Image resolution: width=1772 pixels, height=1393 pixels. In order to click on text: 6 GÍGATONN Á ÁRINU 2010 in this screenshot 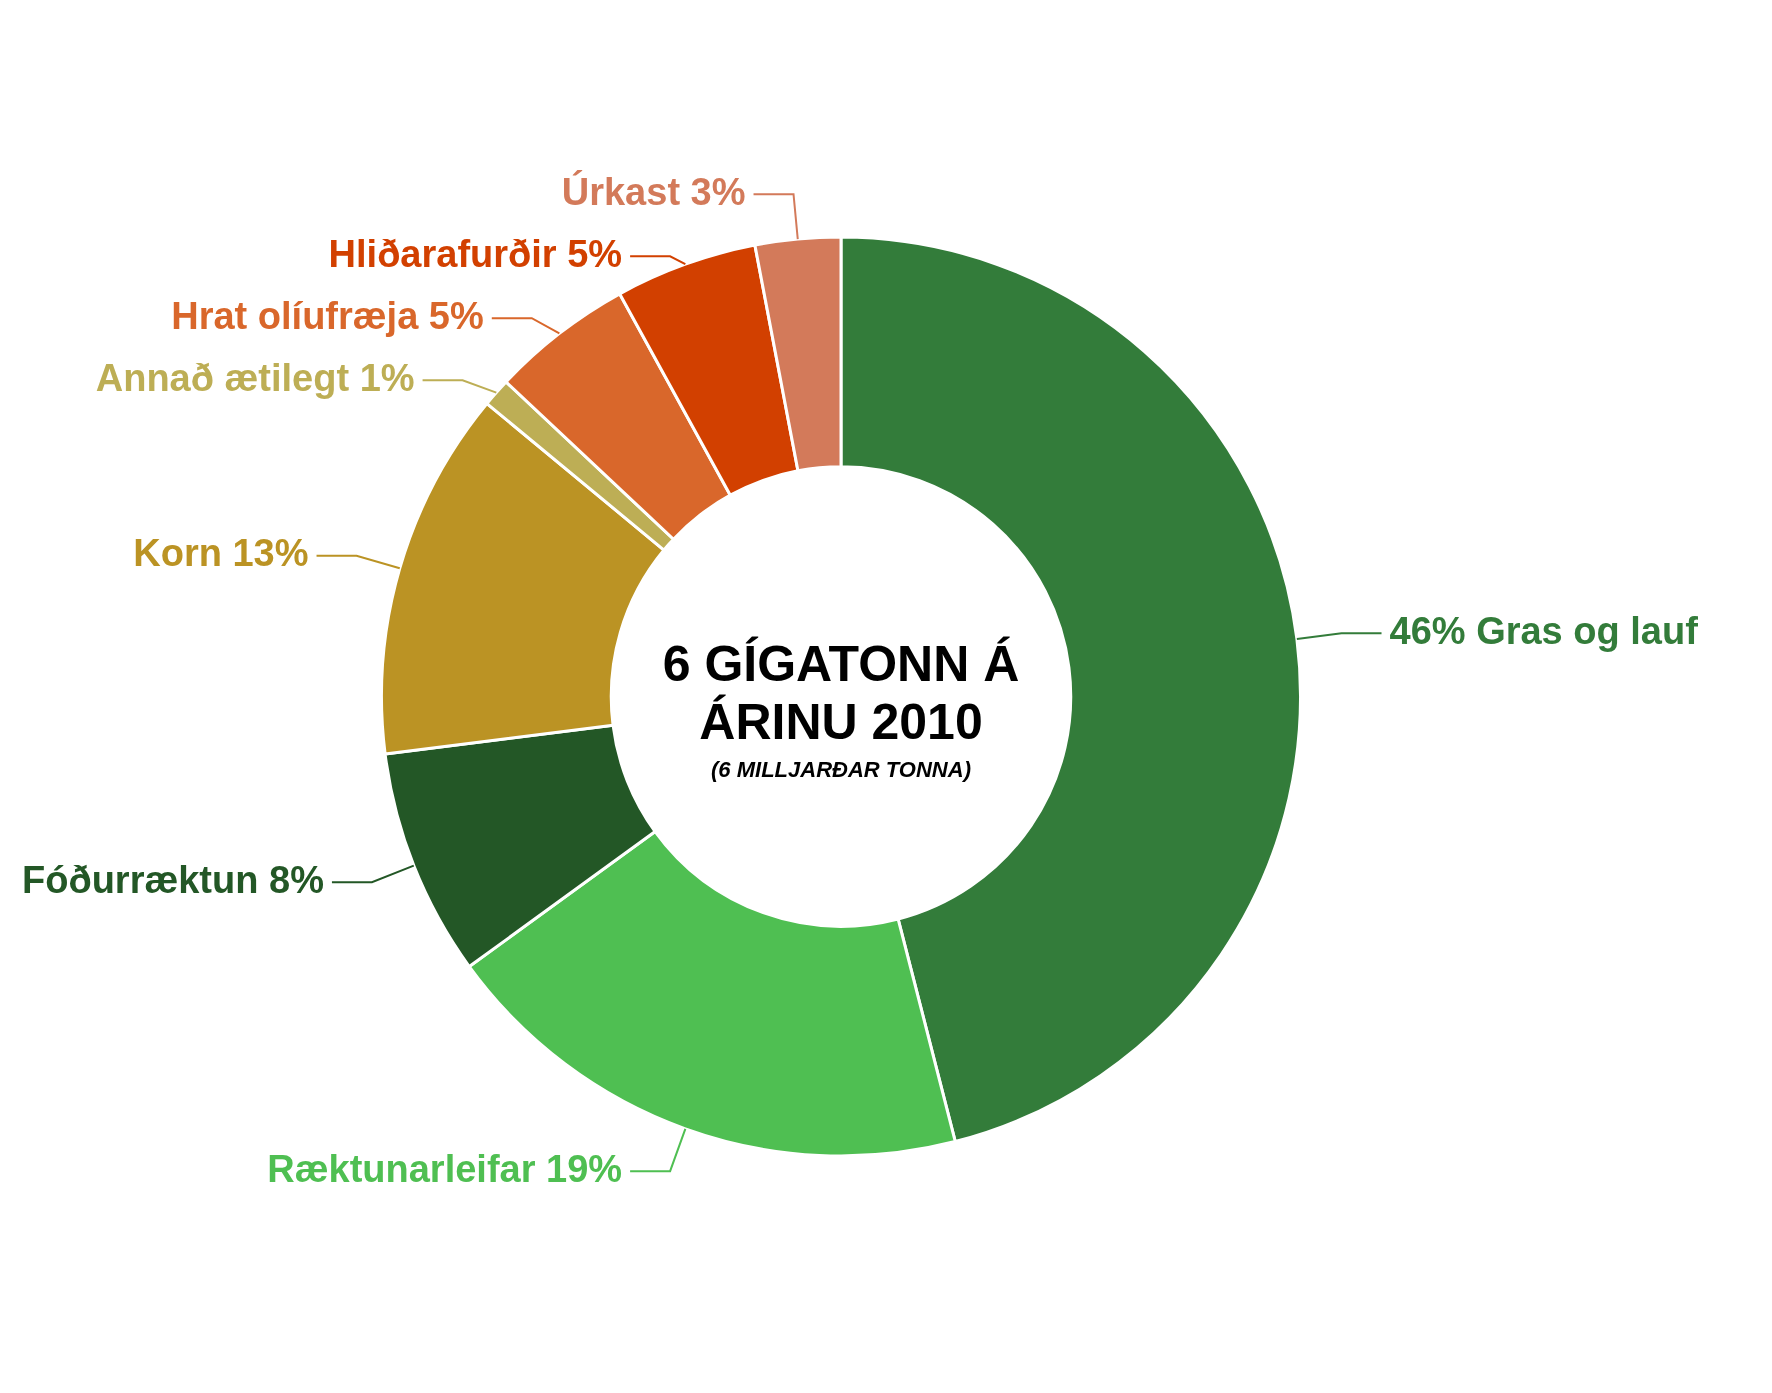, I will do `click(841, 693)`.